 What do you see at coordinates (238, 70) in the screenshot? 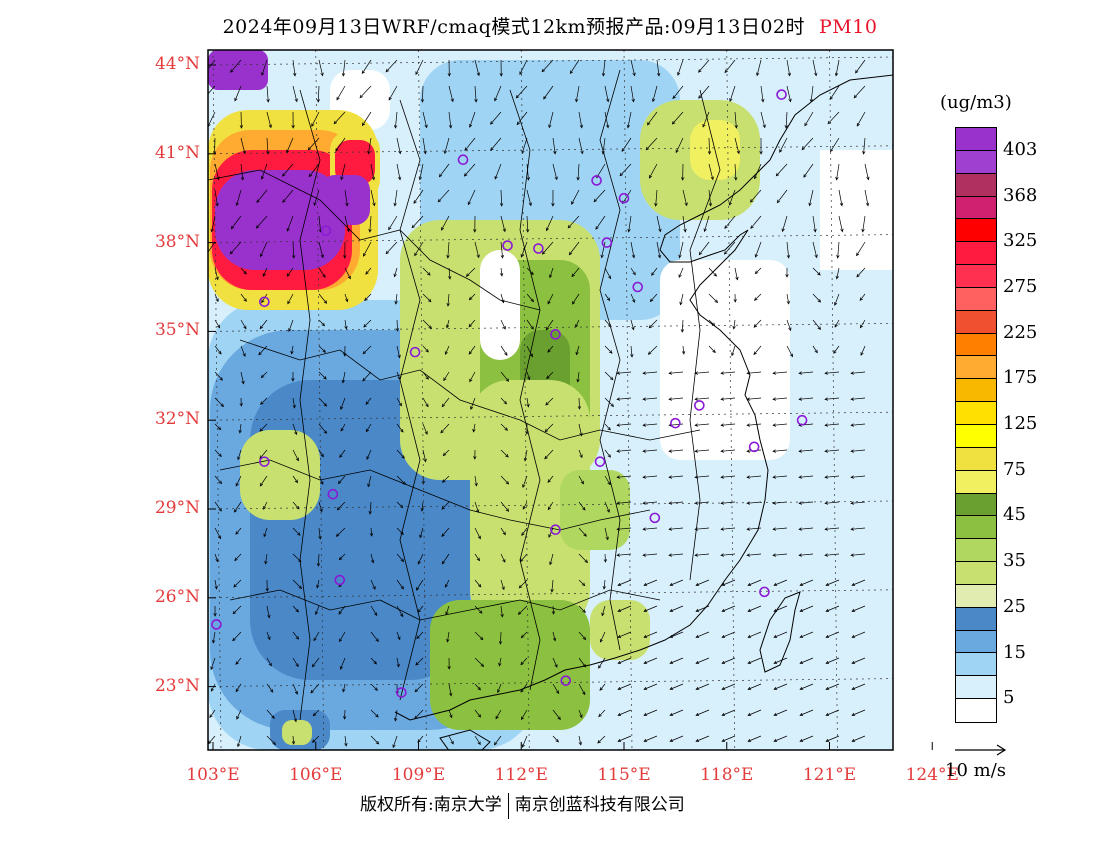
I see `concentration-patch` at bounding box center [238, 70].